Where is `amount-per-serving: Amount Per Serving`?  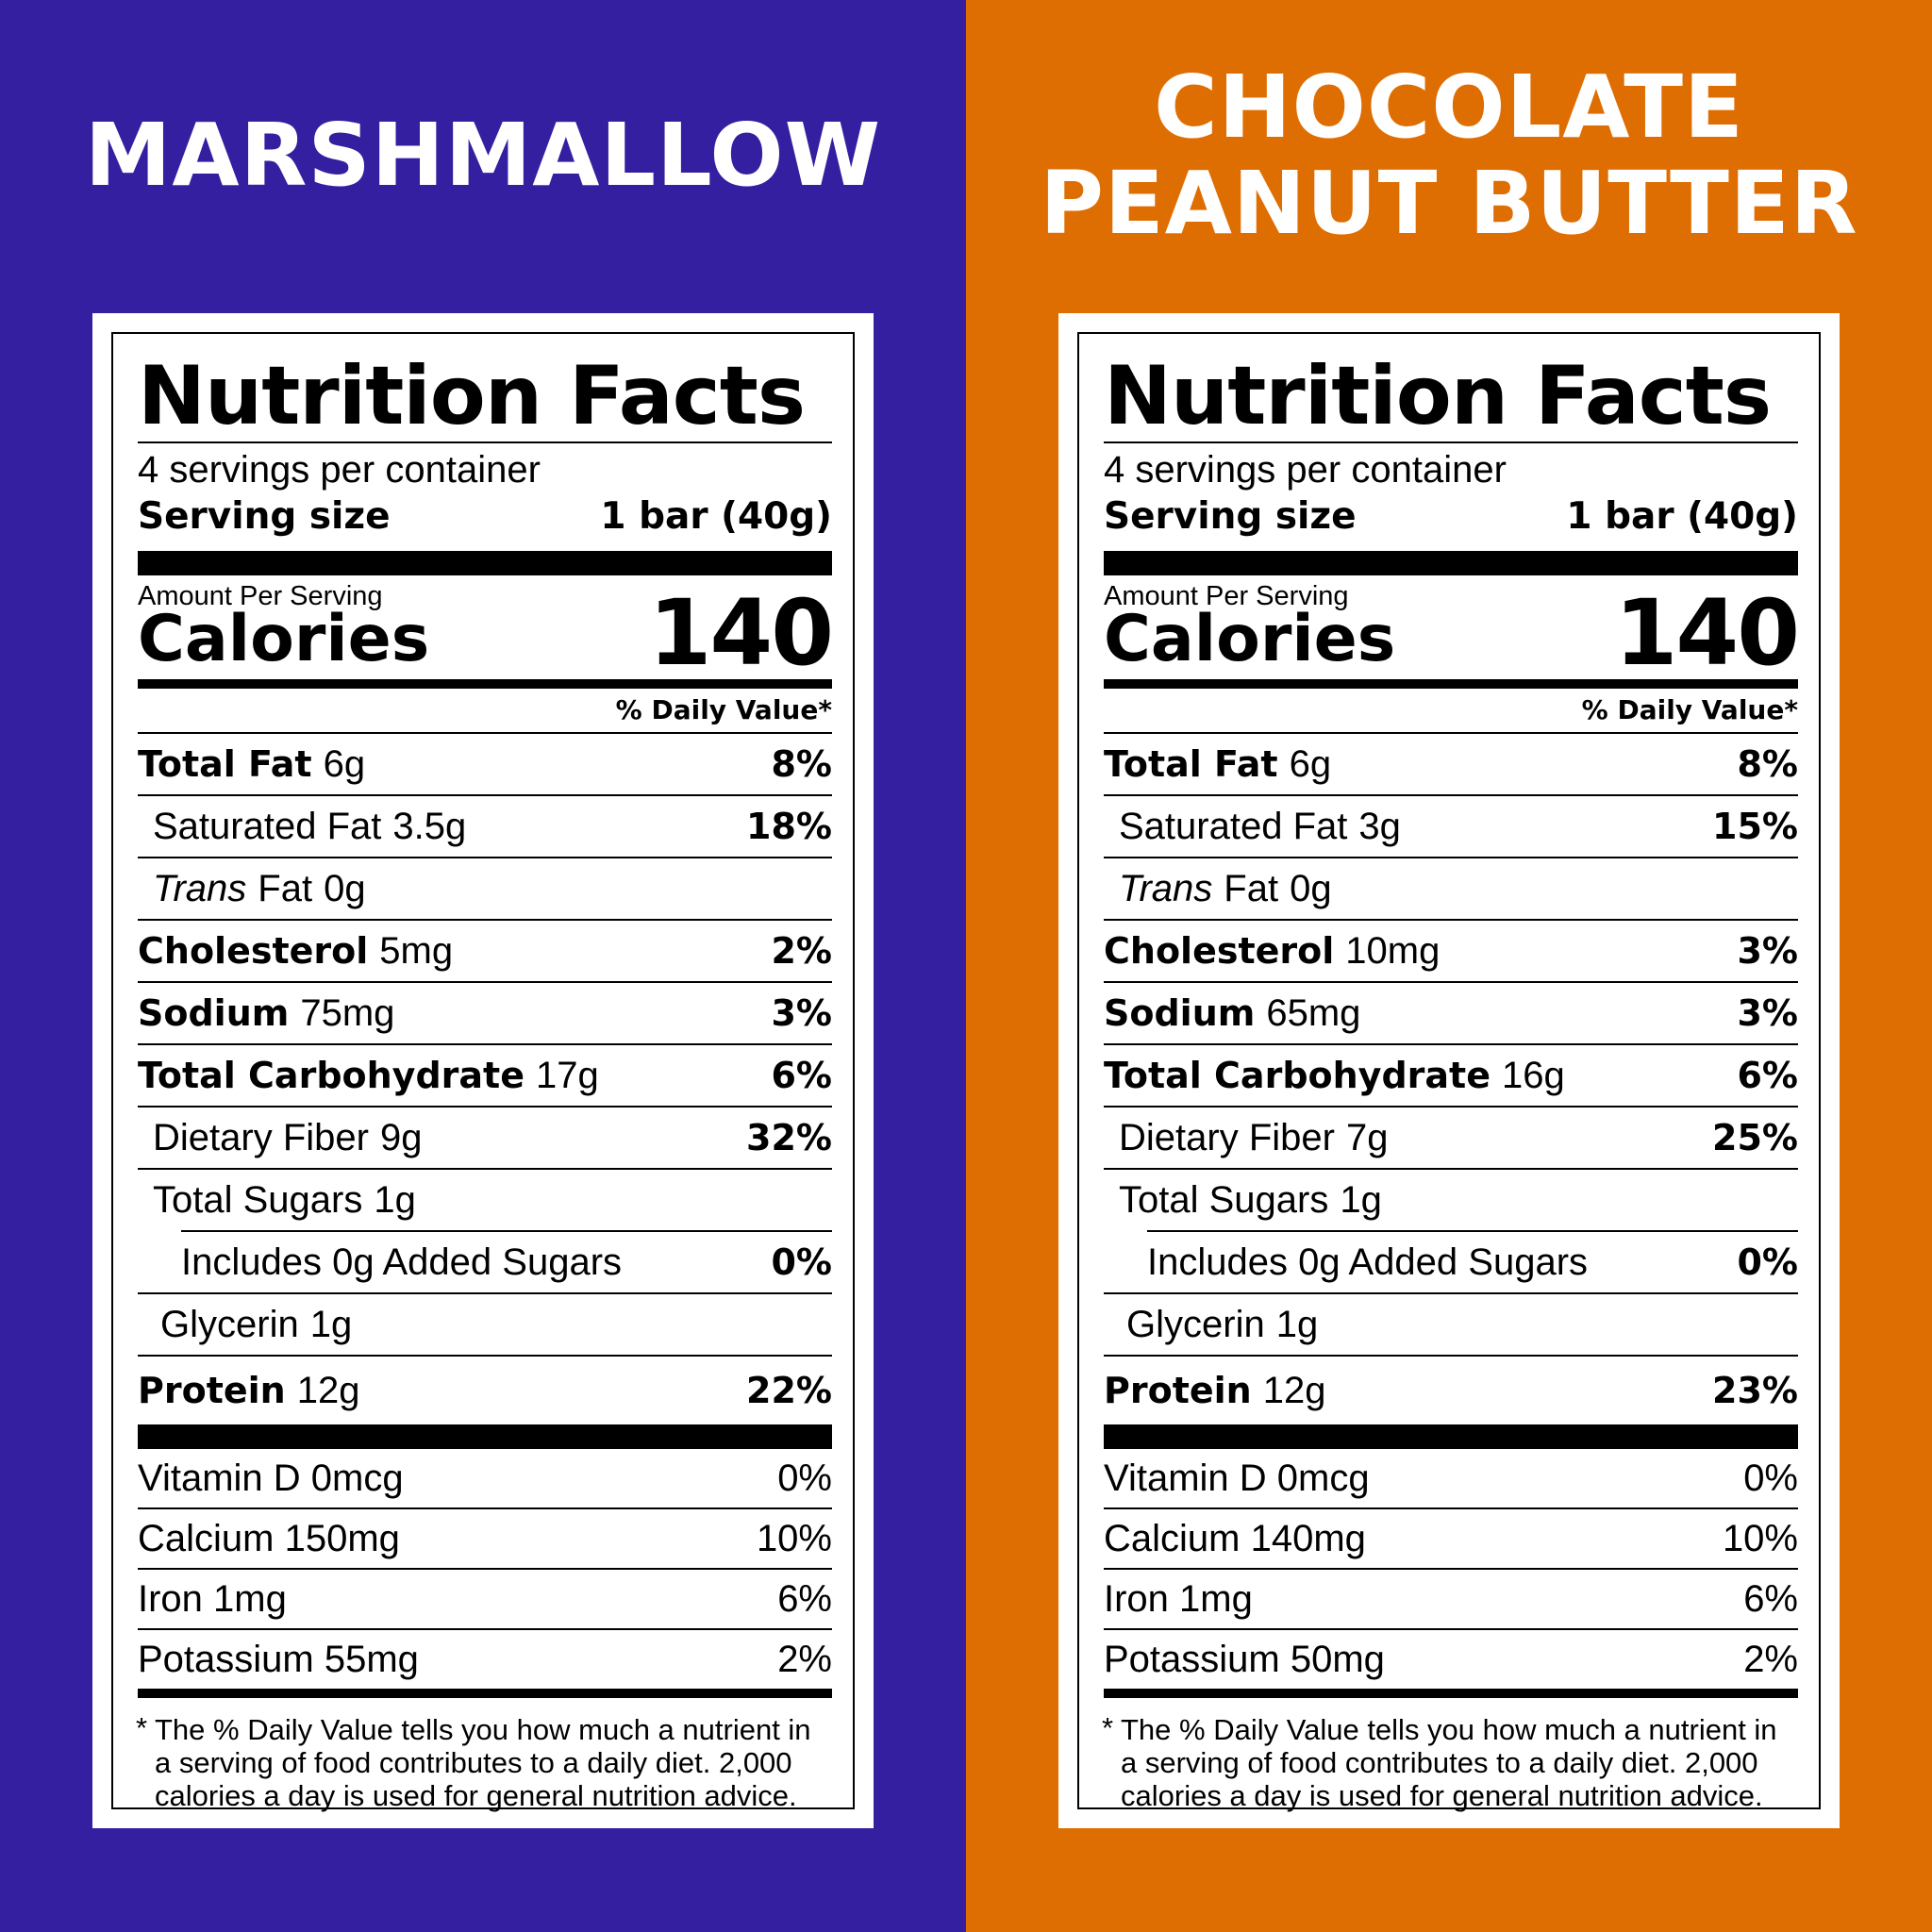
amount-per-serving: Amount Per Serving is located at coordinates (260, 596).